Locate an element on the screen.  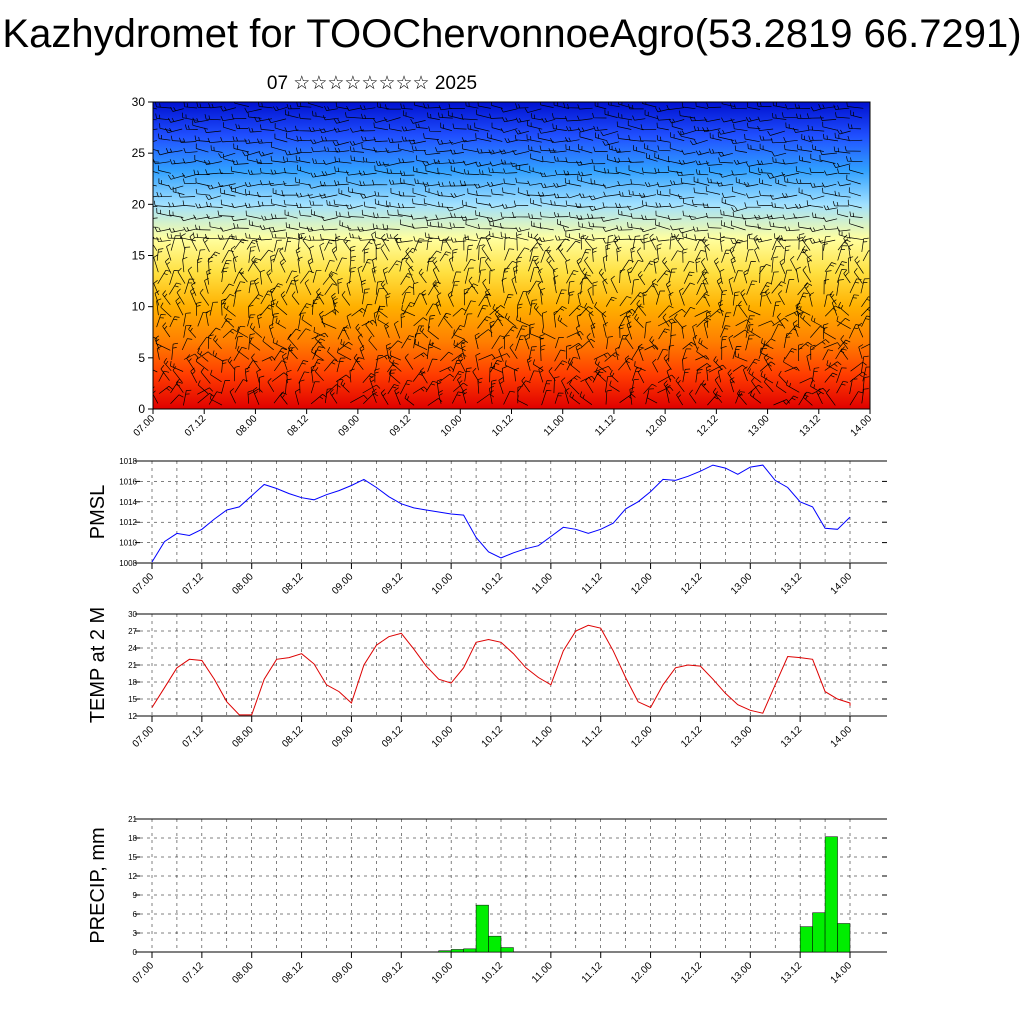
cross-section-x-tick-label: 07.12 is located at coordinates (196, 426).